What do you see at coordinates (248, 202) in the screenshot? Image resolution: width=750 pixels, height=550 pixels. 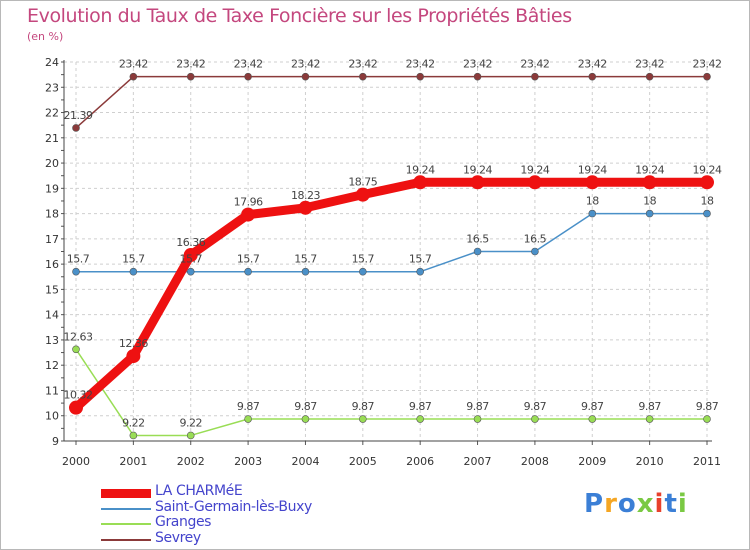 I see `data-label: 17.96` at bounding box center [248, 202].